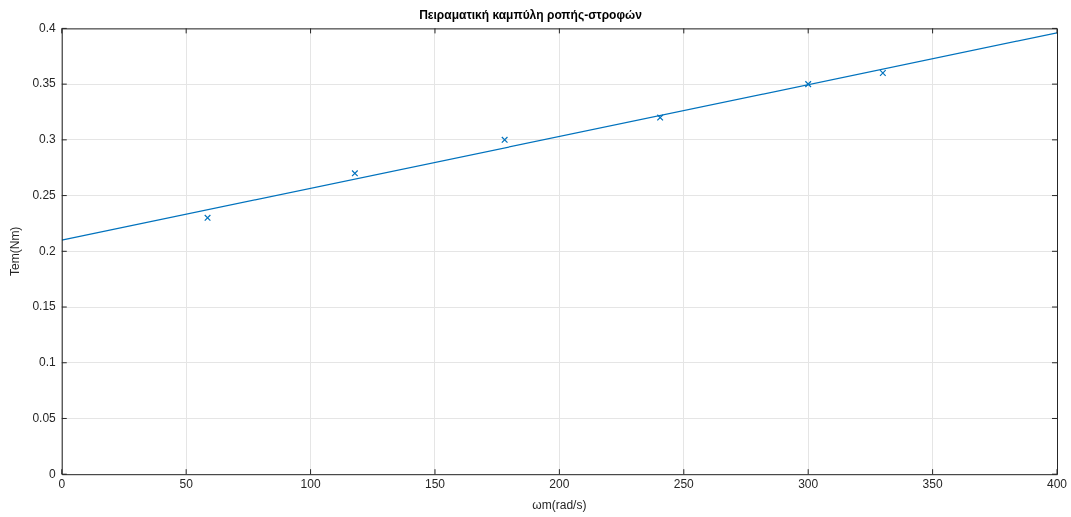 The image size is (1071, 517). I want to click on y-tick-label: 0.4, so click(48, 27).